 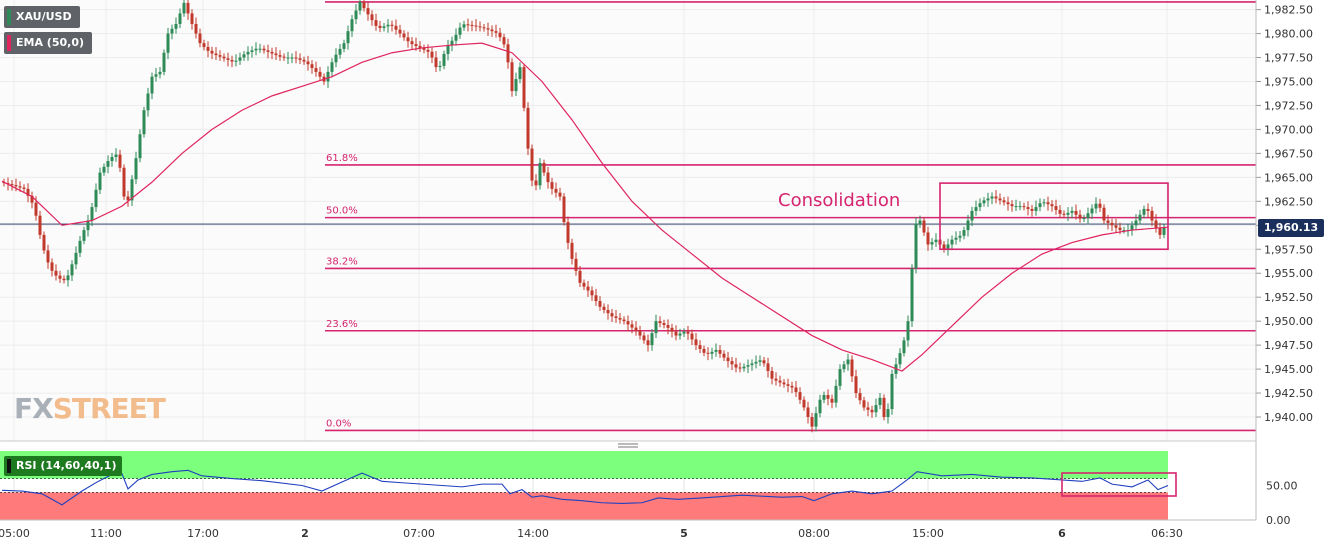 I want to click on x-tick-label: 14:00, so click(x=533, y=533).